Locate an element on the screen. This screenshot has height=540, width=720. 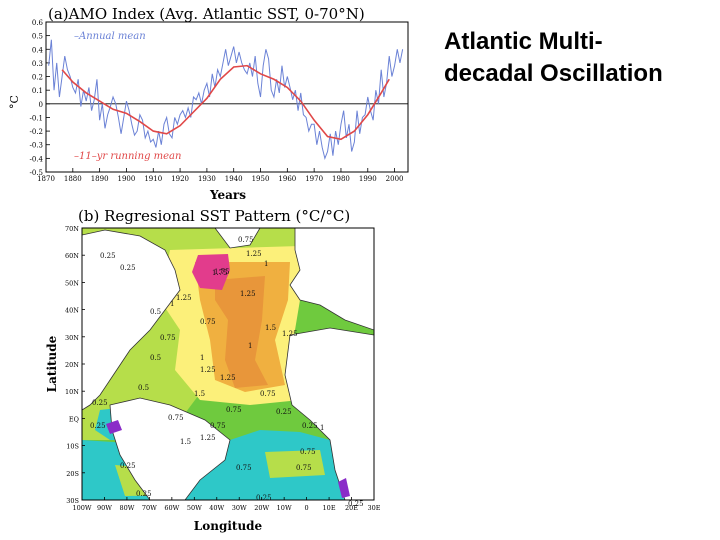
purple-patch-west is located at coordinates (114, 427).